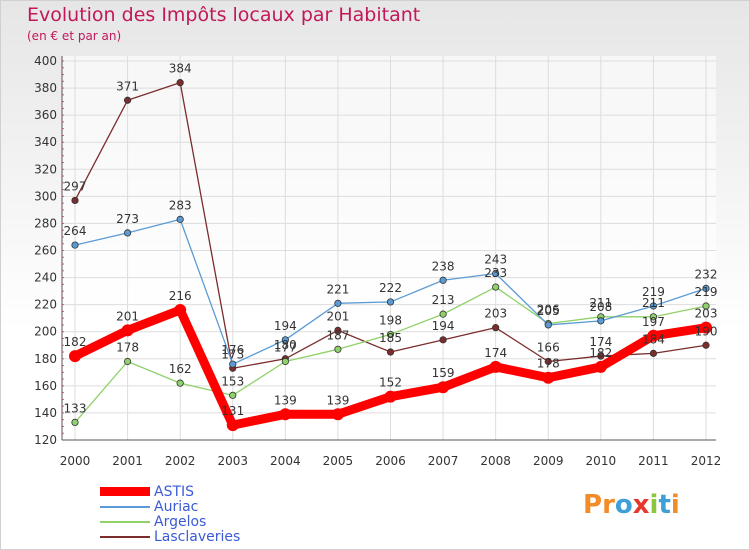 Image resolution: width=750 pixels, height=550 pixels. What do you see at coordinates (45, 196) in the screenshot?
I see `y-tick-label: 300` at bounding box center [45, 196].